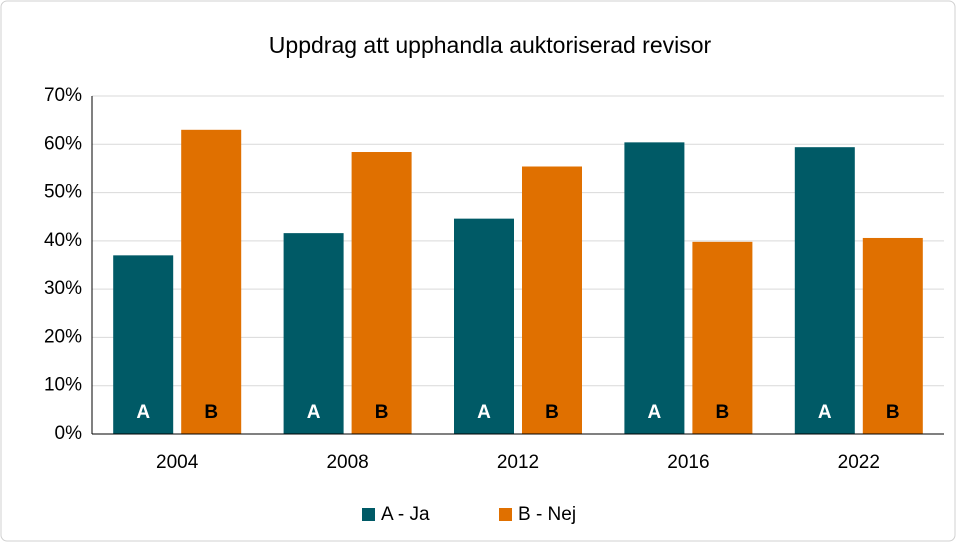 Image resolution: width=956 pixels, height=542 pixels. What do you see at coordinates (547, 514) in the screenshot?
I see `legend-label: B - Nej` at bounding box center [547, 514].